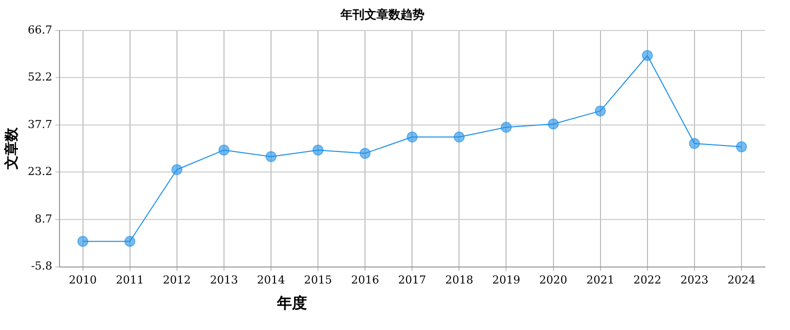 The width and height of the screenshot is (790, 330). Describe the element at coordinates (130, 279) in the screenshot. I see `x-tick-label: 2011` at that location.